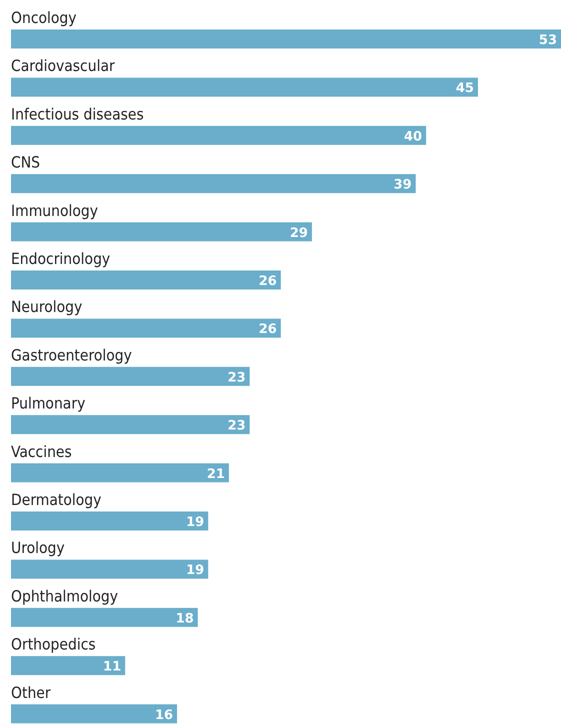  What do you see at coordinates (31, 693) in the screenshot?
I see `y-tick-label: Other` at bounding box center [31, 693].